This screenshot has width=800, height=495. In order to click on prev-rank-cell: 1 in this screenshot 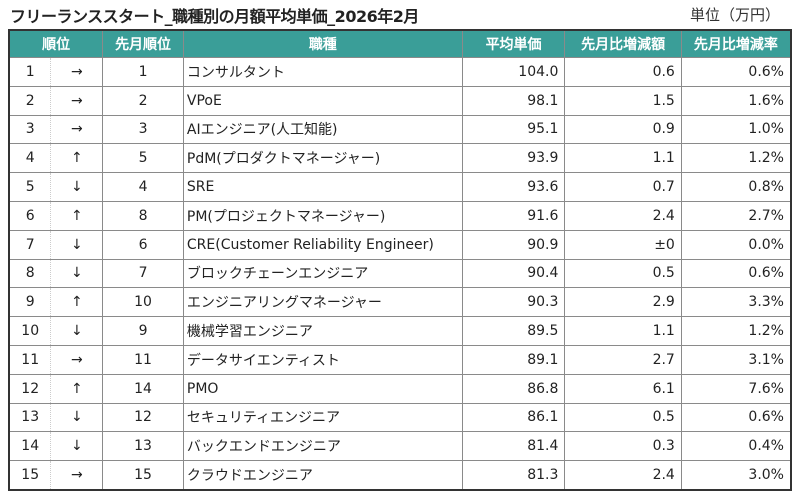, I will do `click(143, 72)`.